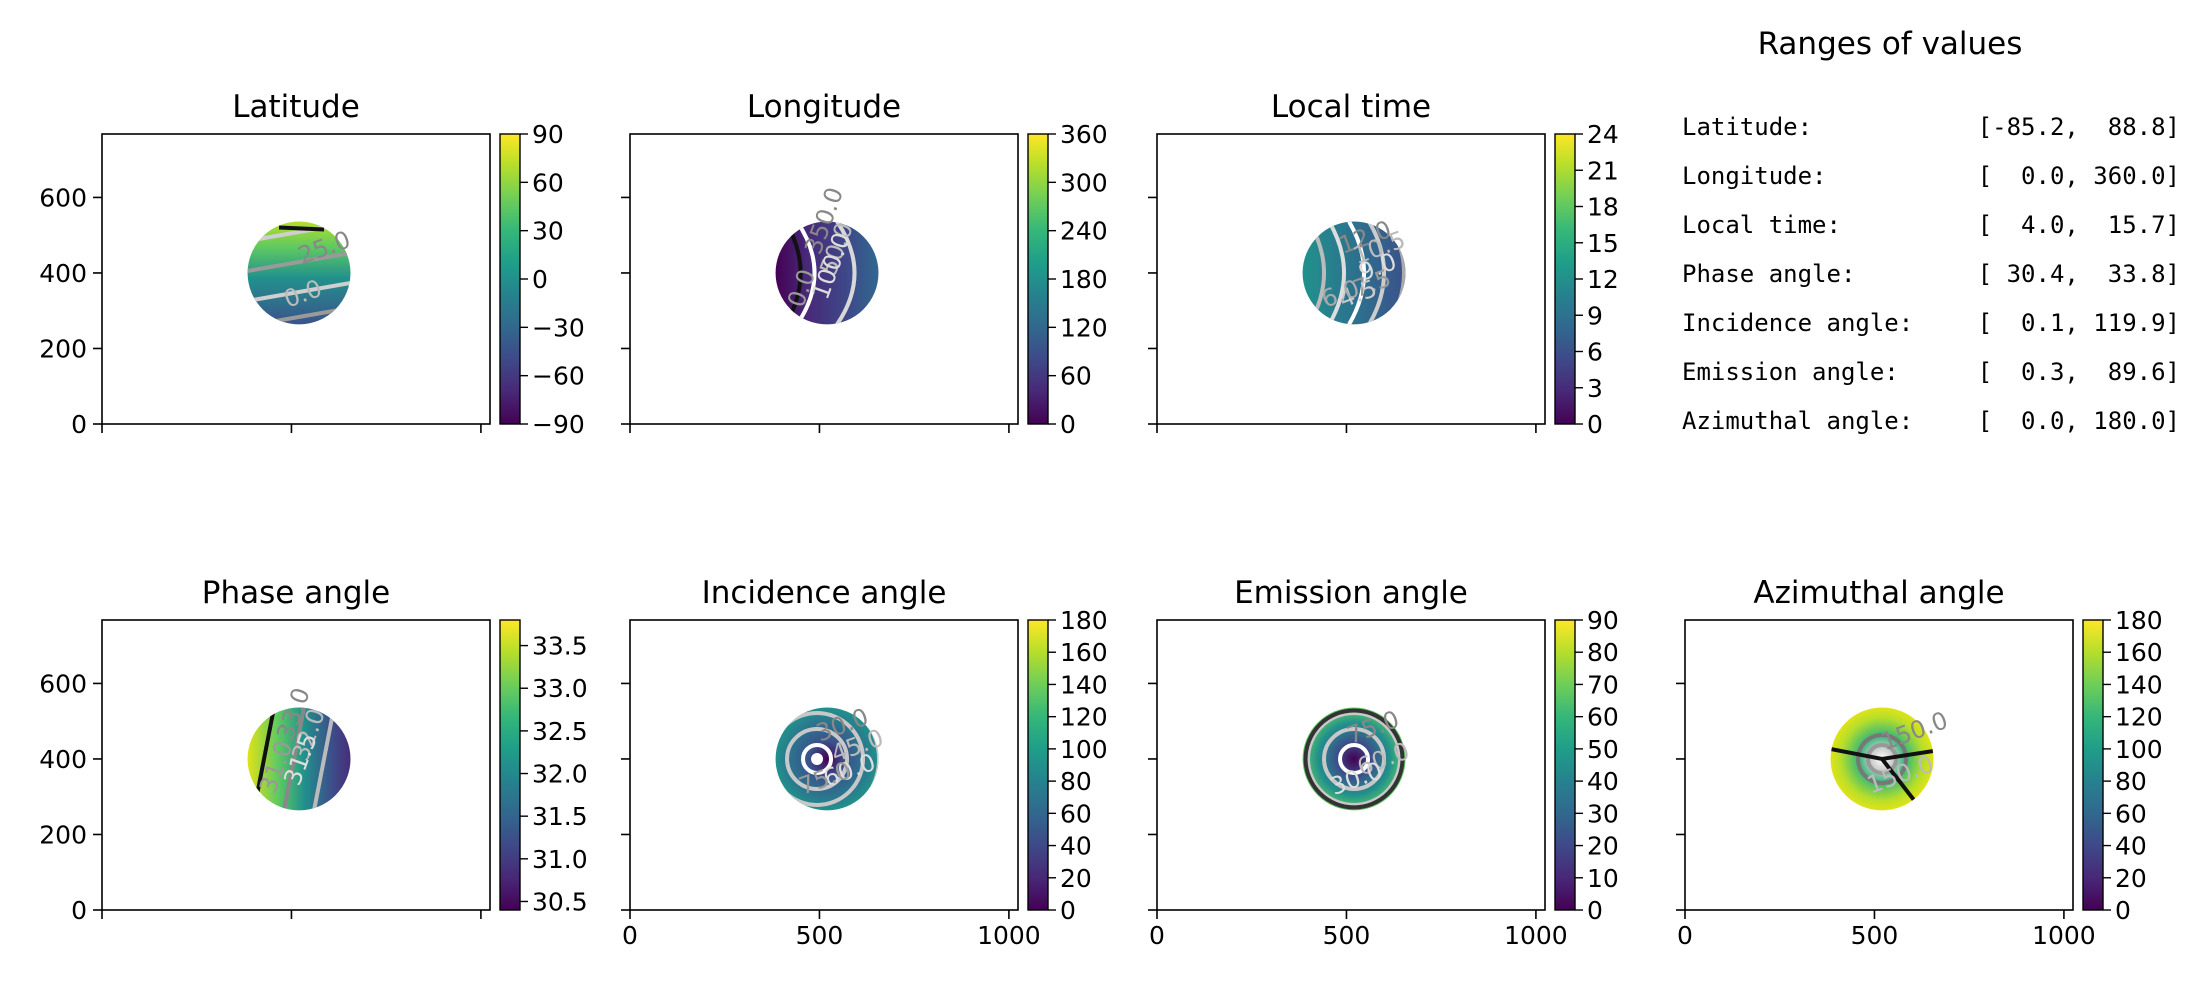 This screenshot has width=2200, height=1000. I want to click on colorbar-tick-label: 21, so click(1603, 170).